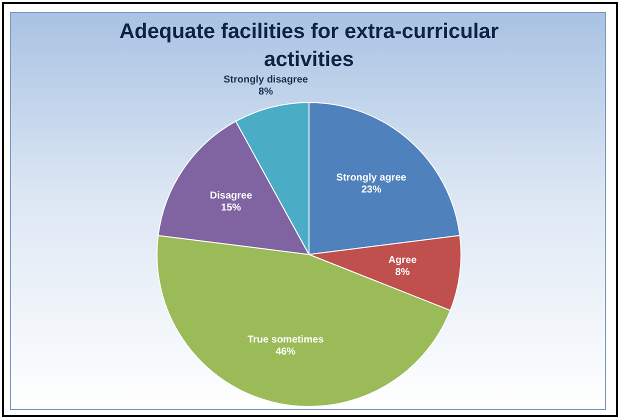  What do you see at coordinates (371, 190) in the screenshot?
I see `data-label: 23%` at bounding box center [371, 190].